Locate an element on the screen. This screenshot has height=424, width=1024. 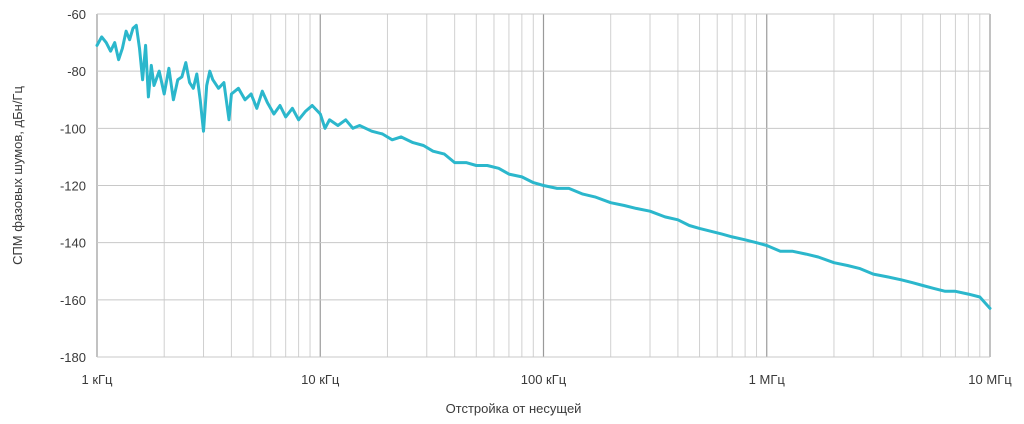
x-tick-label: 100 кГц is located at coordinates (544, 379).